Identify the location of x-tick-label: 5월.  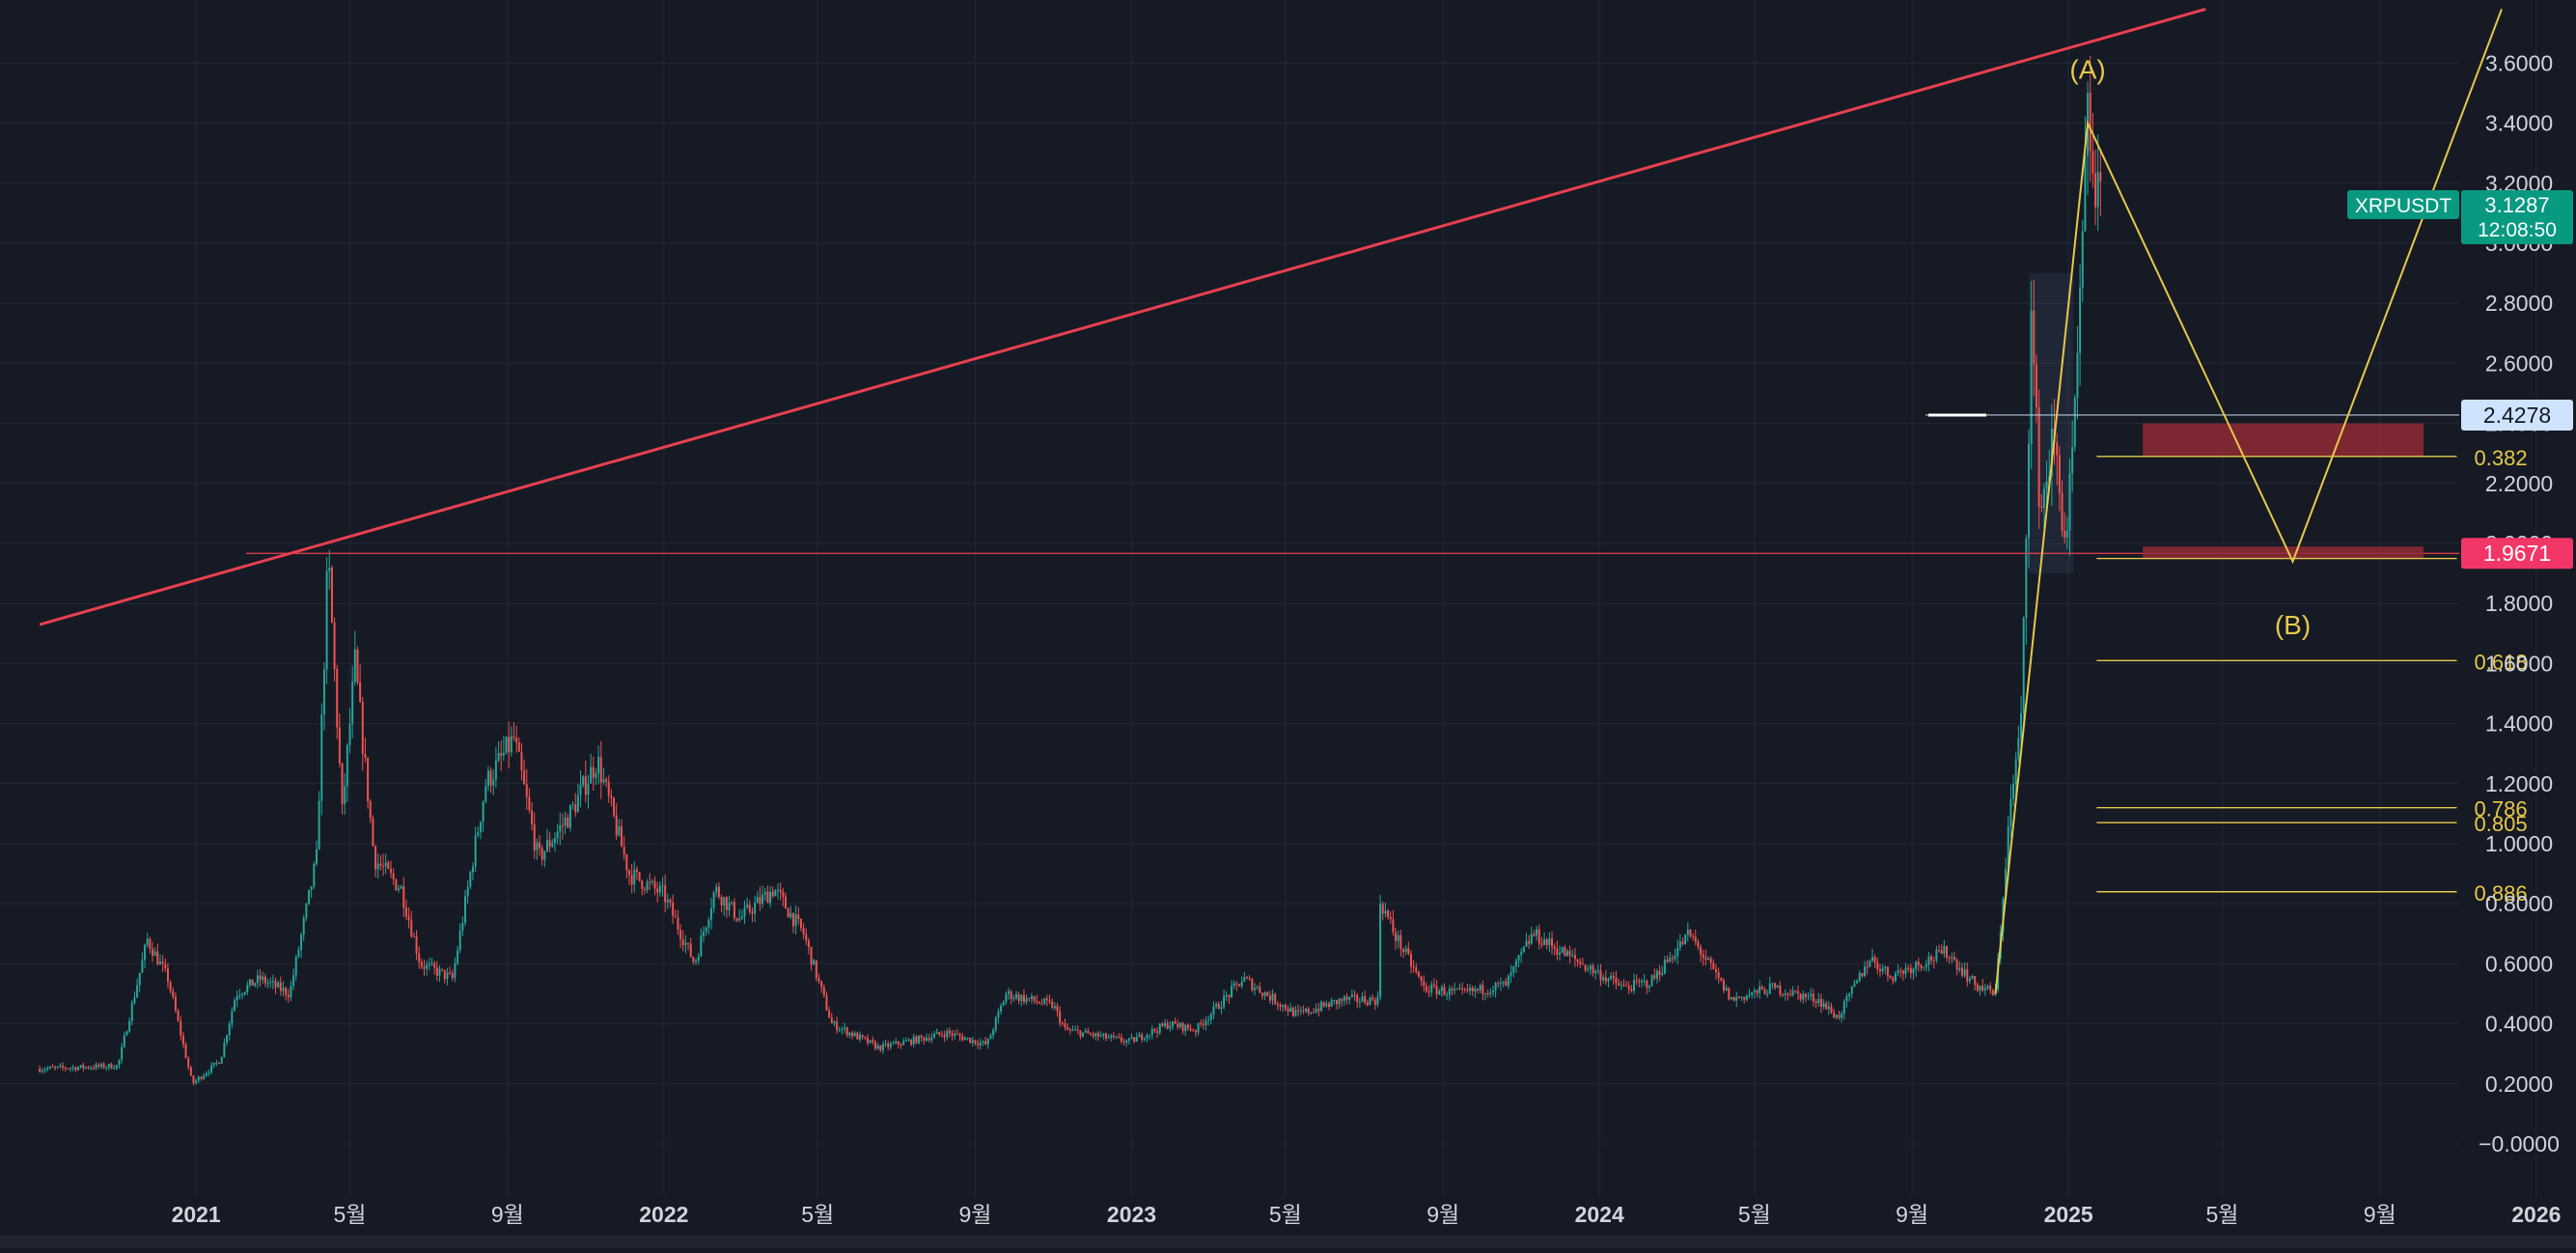
(350, 1214).